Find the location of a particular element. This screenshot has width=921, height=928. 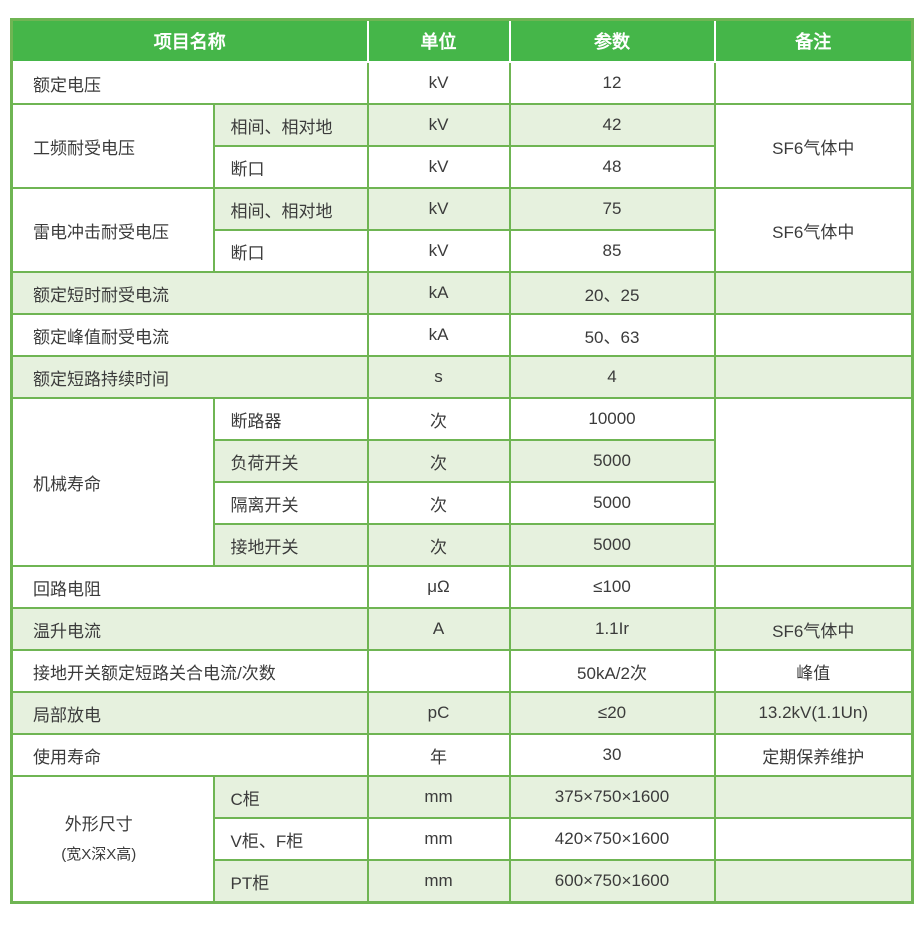

table-row: 雷电冲击耐受电压 相间、相对地 kV 75 SF6气体中 is located at coordinates (462, 230).